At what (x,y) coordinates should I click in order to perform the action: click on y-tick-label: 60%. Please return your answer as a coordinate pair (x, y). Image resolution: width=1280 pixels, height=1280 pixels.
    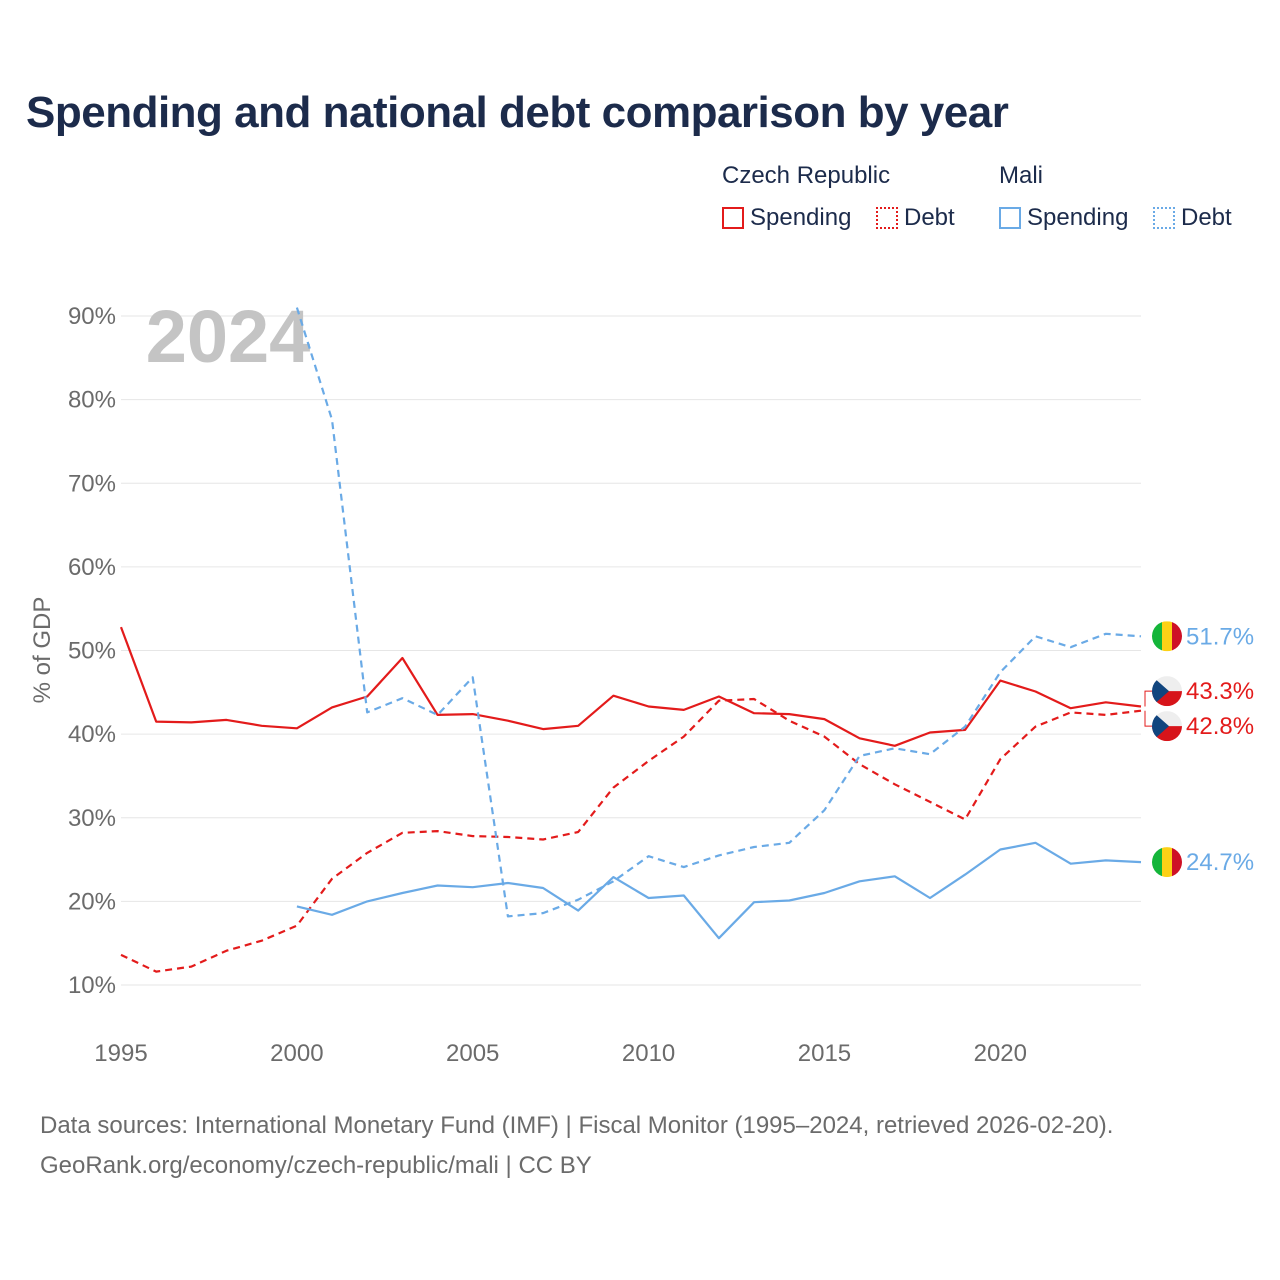
    Looking at the image, I should click on (92, 567).